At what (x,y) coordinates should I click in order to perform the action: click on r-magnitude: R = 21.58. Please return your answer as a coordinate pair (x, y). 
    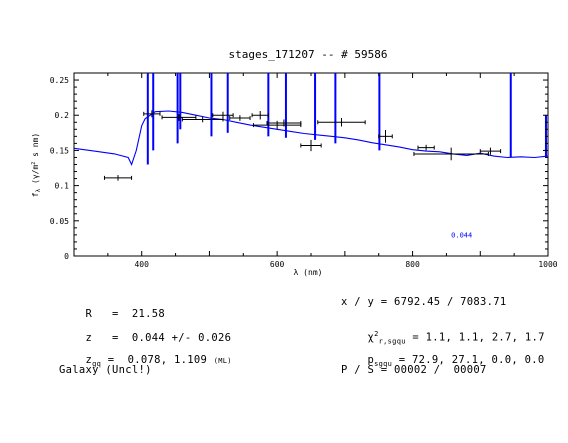
    Looking at the image, I should click on (125, 314).